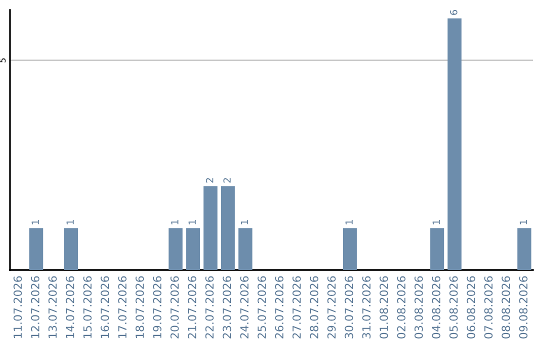 This screenshot has height=340, width=540. Describe the element at coordinates (227, 307) in the screenshot. I see `x-tick-label: 23.07.2026` at that location.